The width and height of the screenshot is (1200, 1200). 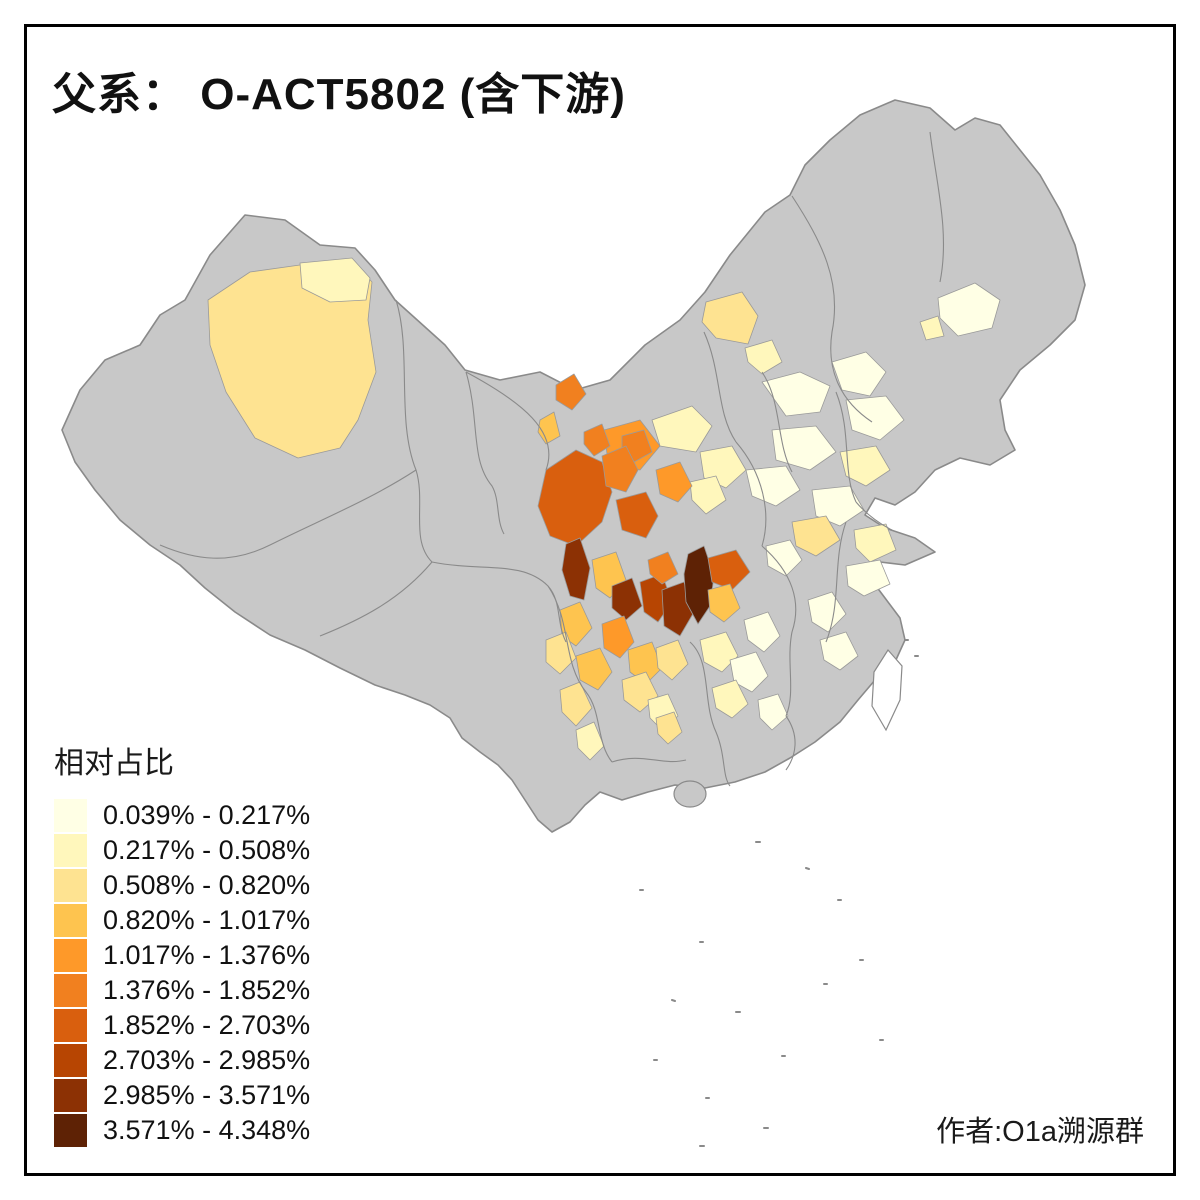 I want to click on legend-row: 0.217% - 0.508%, so click(x=219, y=850).